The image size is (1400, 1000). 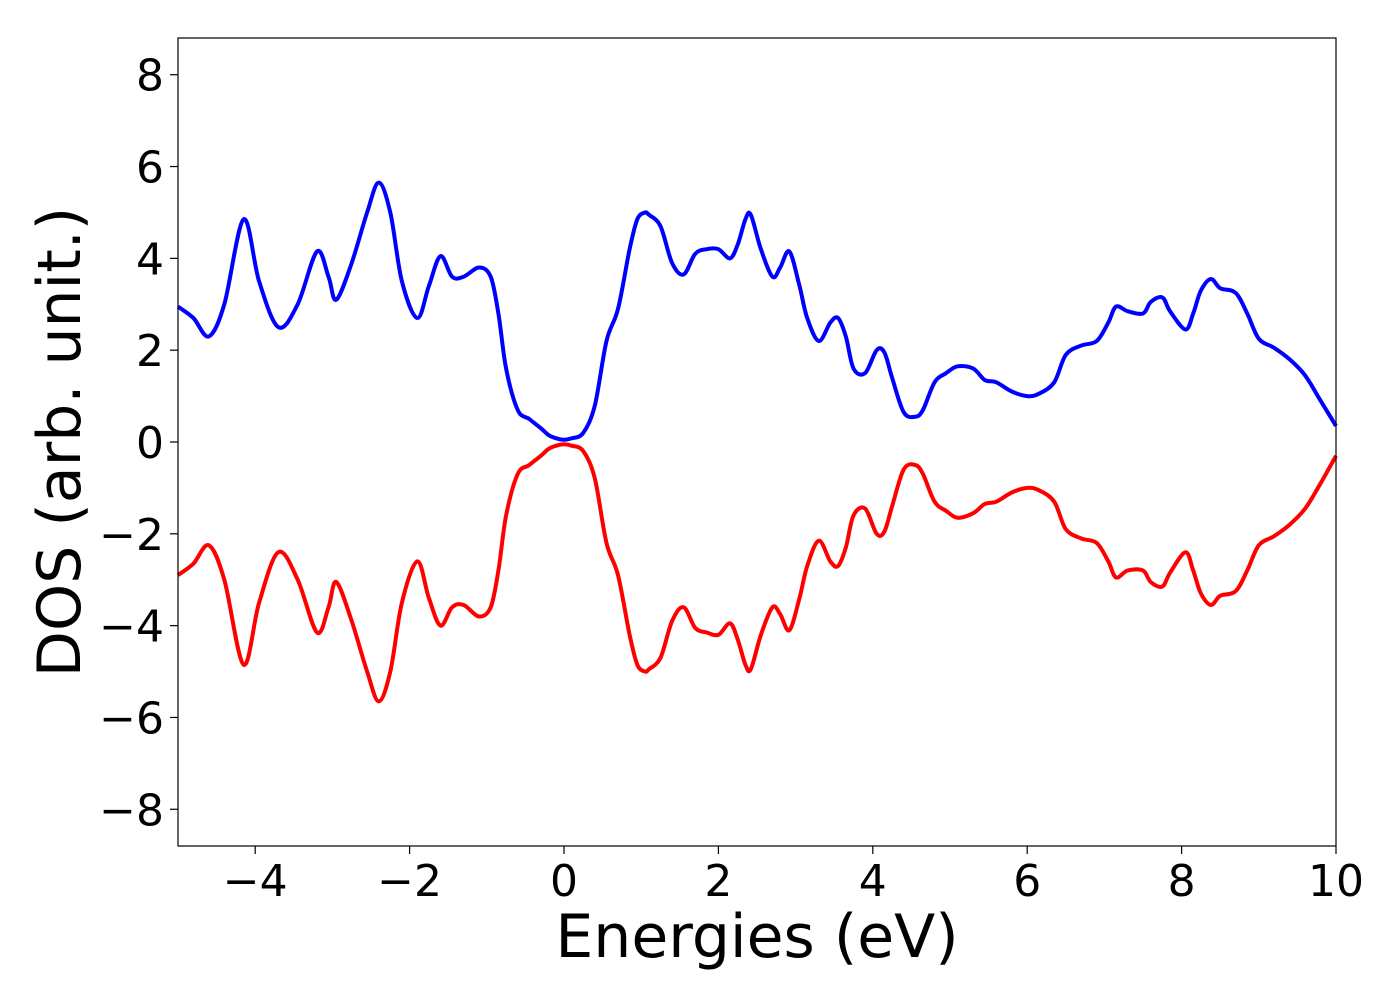 What do you see at coordinates (718, 881) in the screenshot?
I see `x-tick-label: 2` at bounding box center [718, 881].